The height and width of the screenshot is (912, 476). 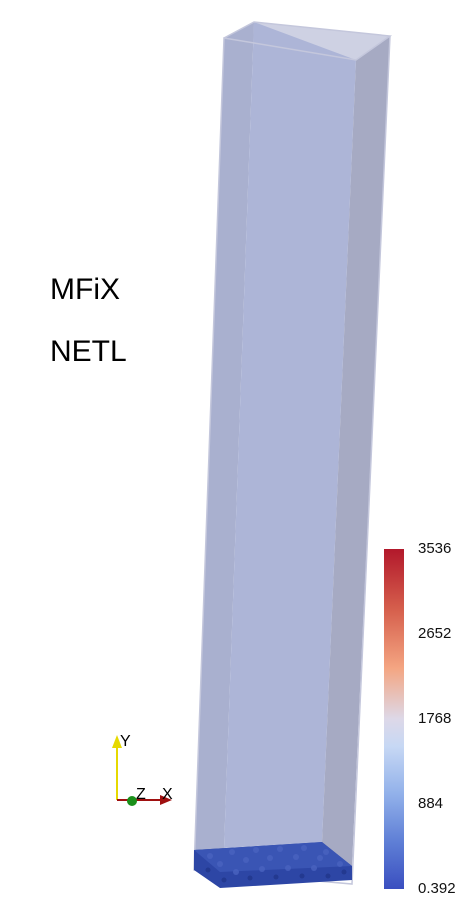 I want to click on orientation-axes, so click(x=142, y=770).